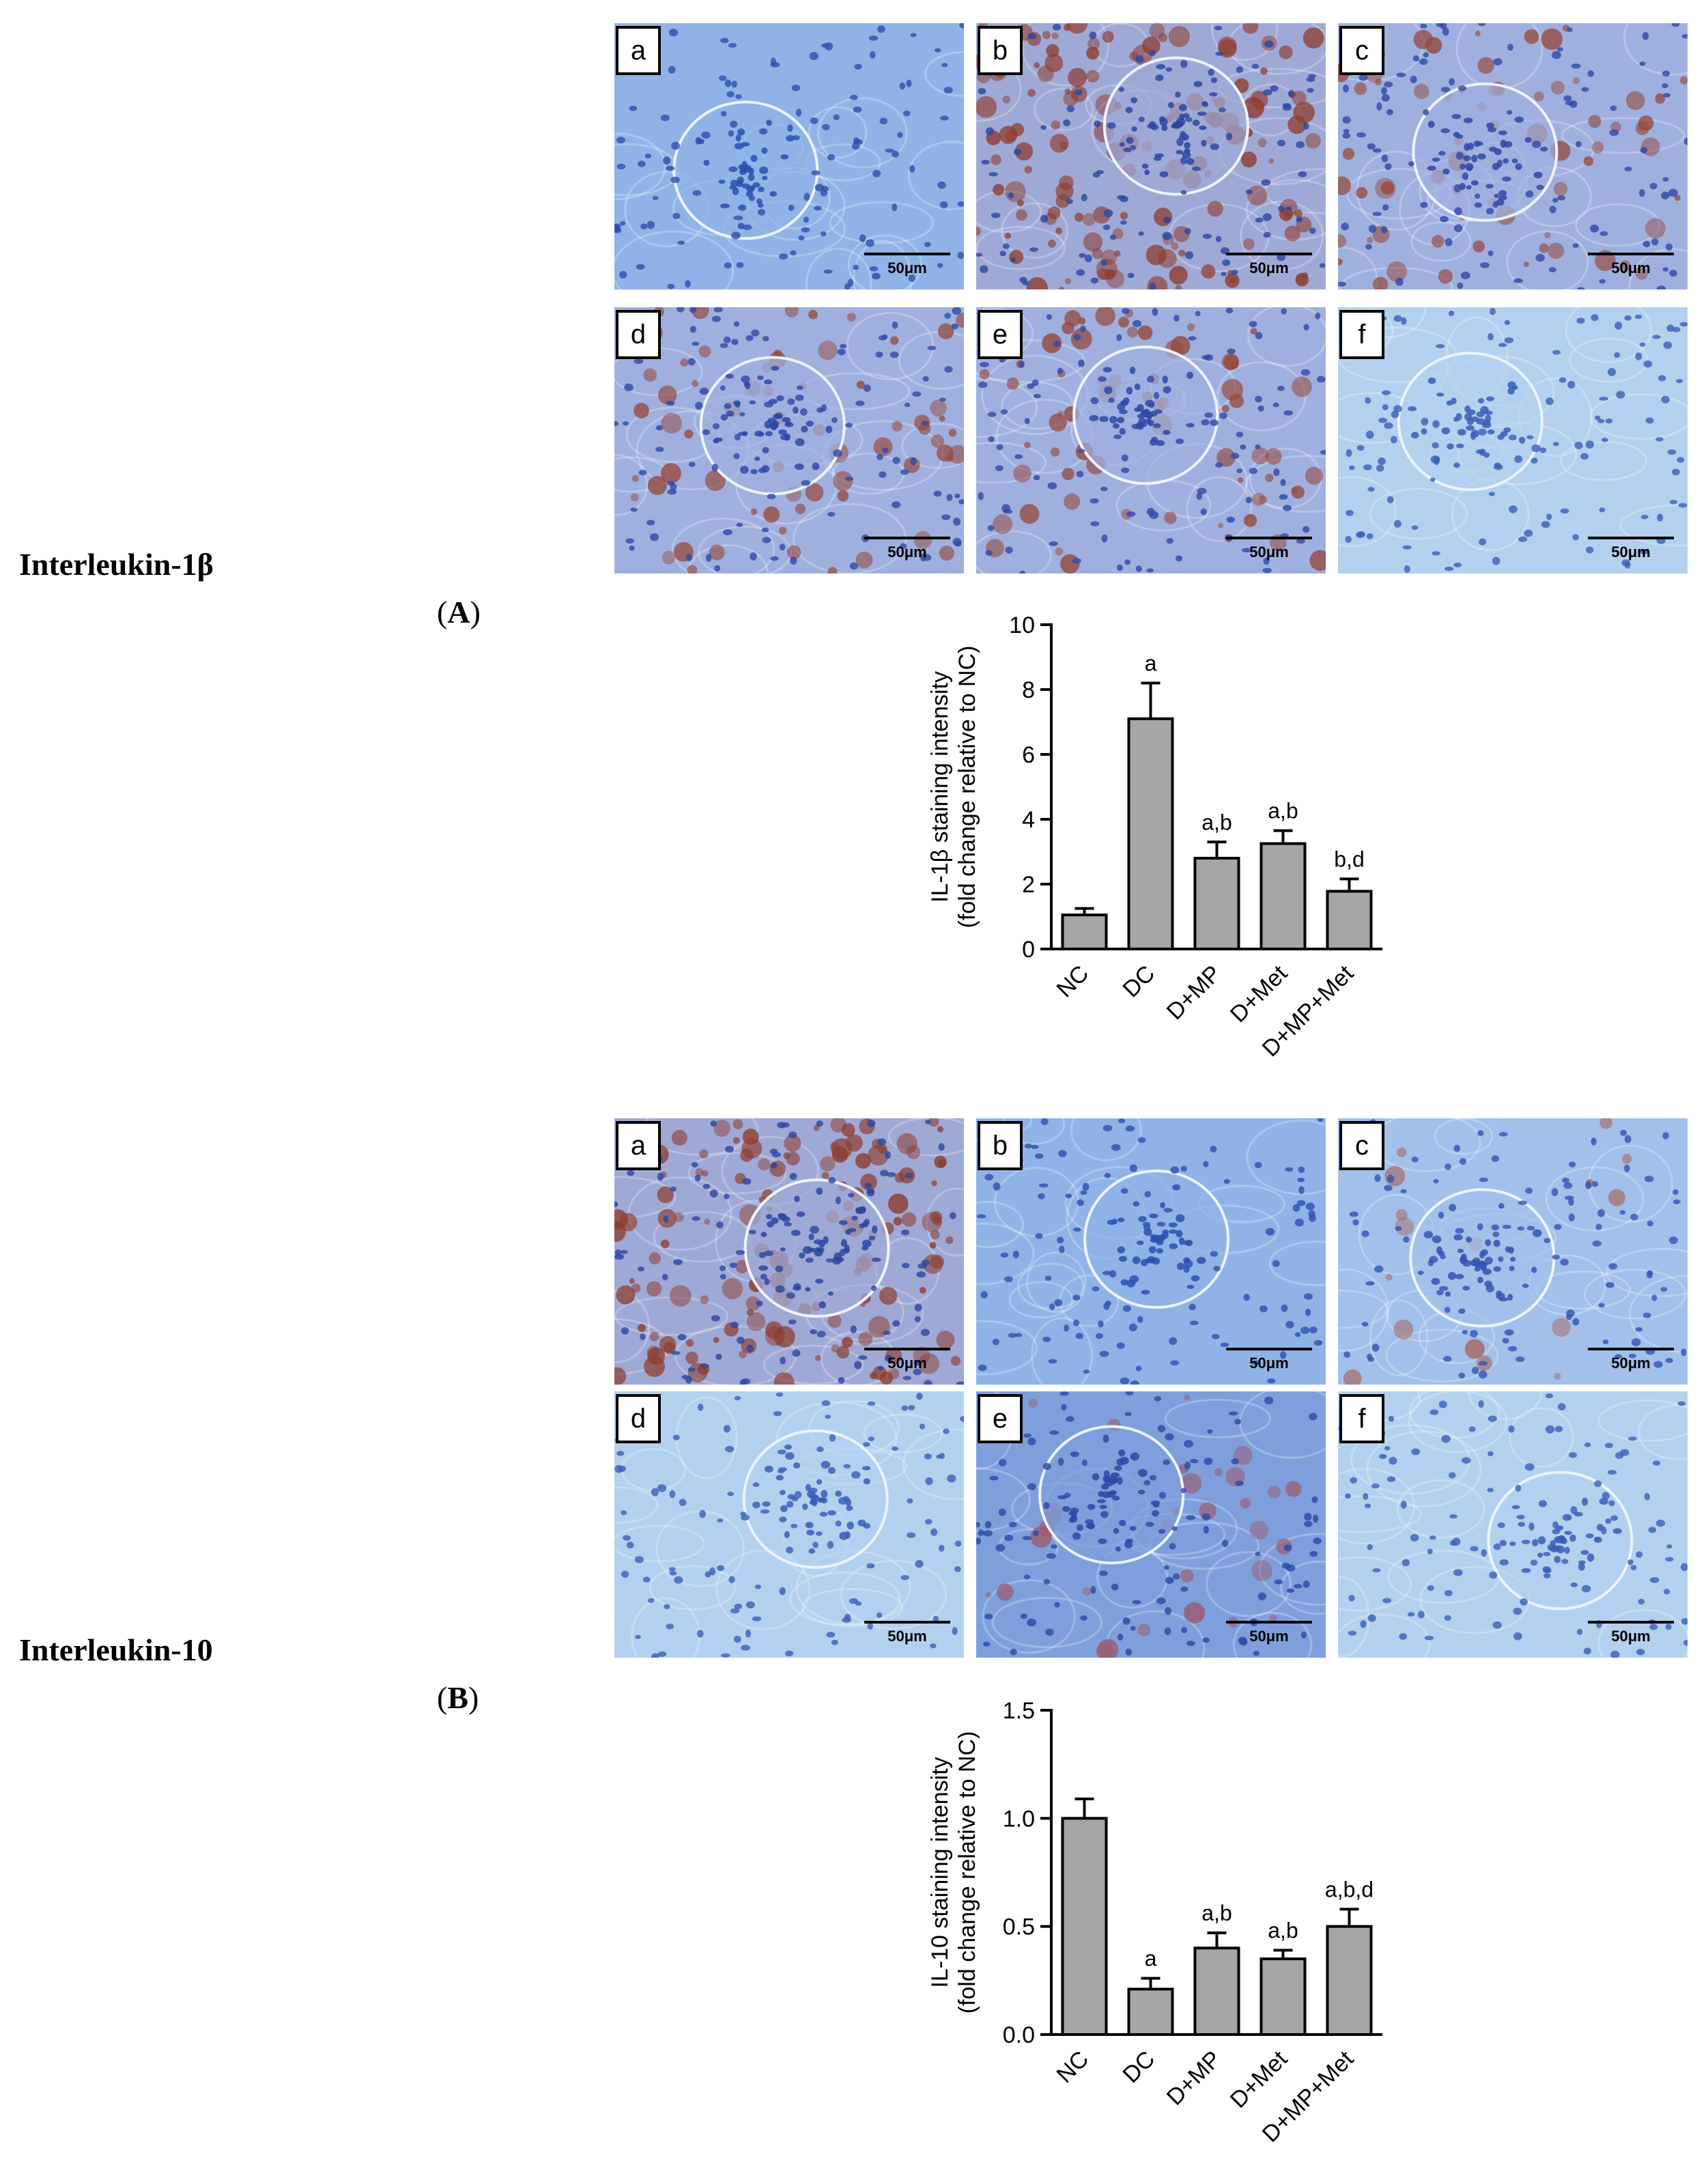 This screenshot has width=1708, height=2182. I want to click on panel-label-a: (A), so click(459, 612).